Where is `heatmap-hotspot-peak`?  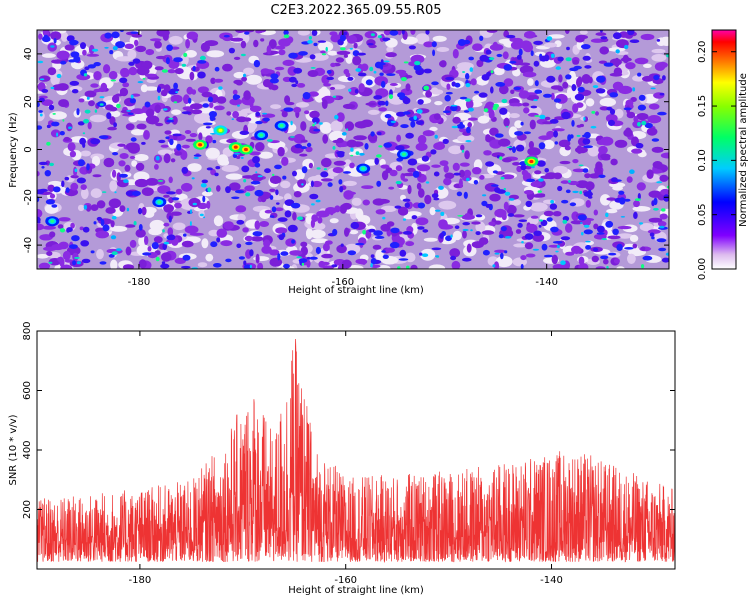 heatmap-hotspot-peak is located at coordinates (235, 147).